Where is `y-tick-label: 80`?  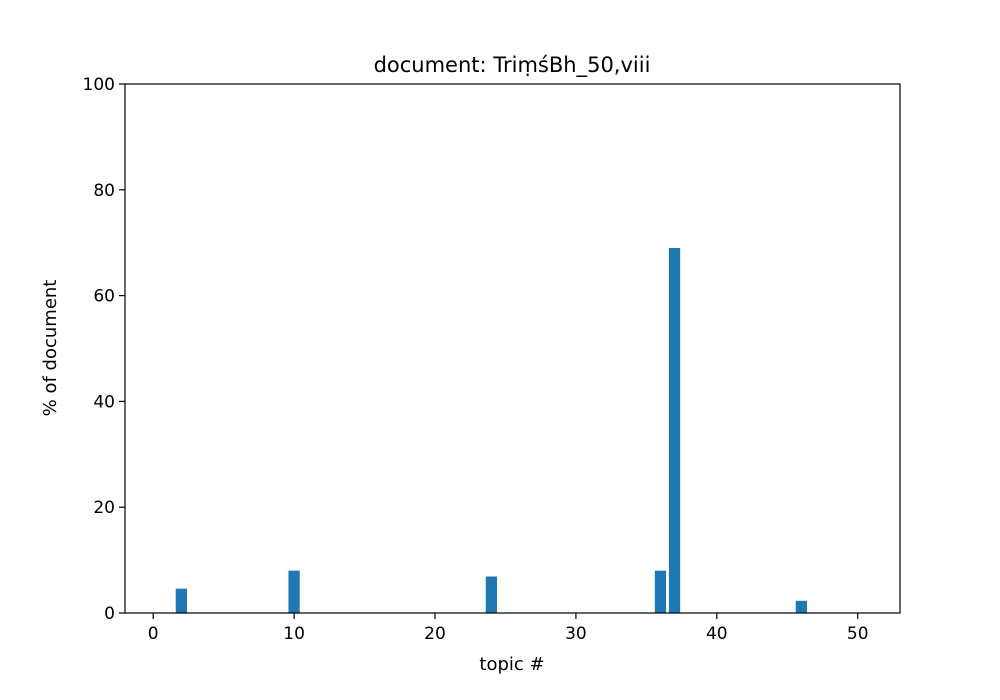 y-tick-label: 80 is located at coordinates (104, 191).